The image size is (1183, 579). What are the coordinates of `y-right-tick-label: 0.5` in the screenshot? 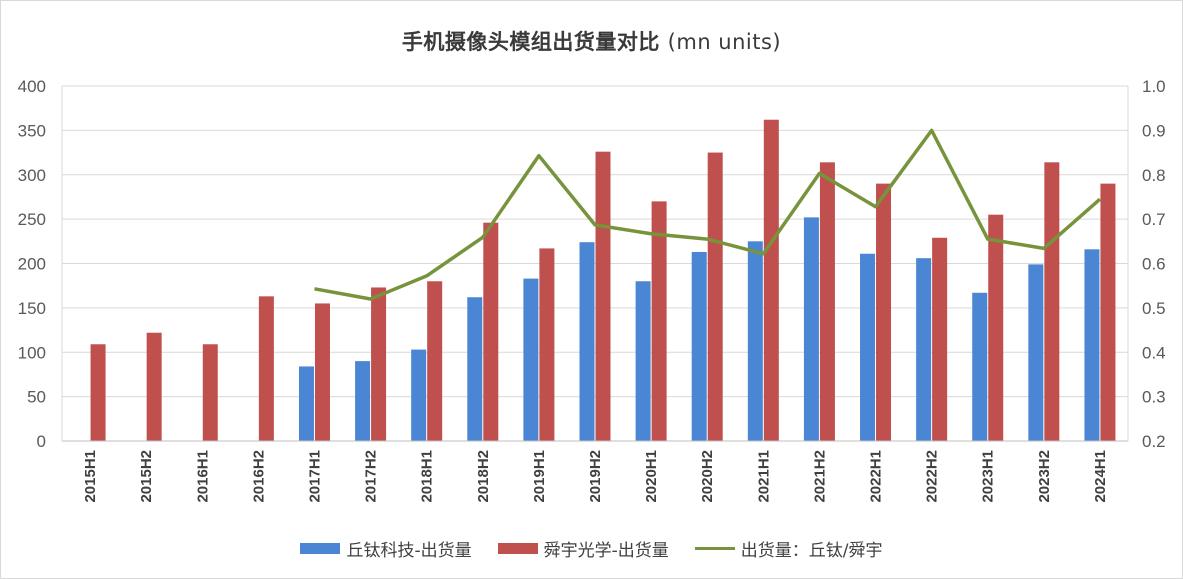 It's located at (1154, 308).